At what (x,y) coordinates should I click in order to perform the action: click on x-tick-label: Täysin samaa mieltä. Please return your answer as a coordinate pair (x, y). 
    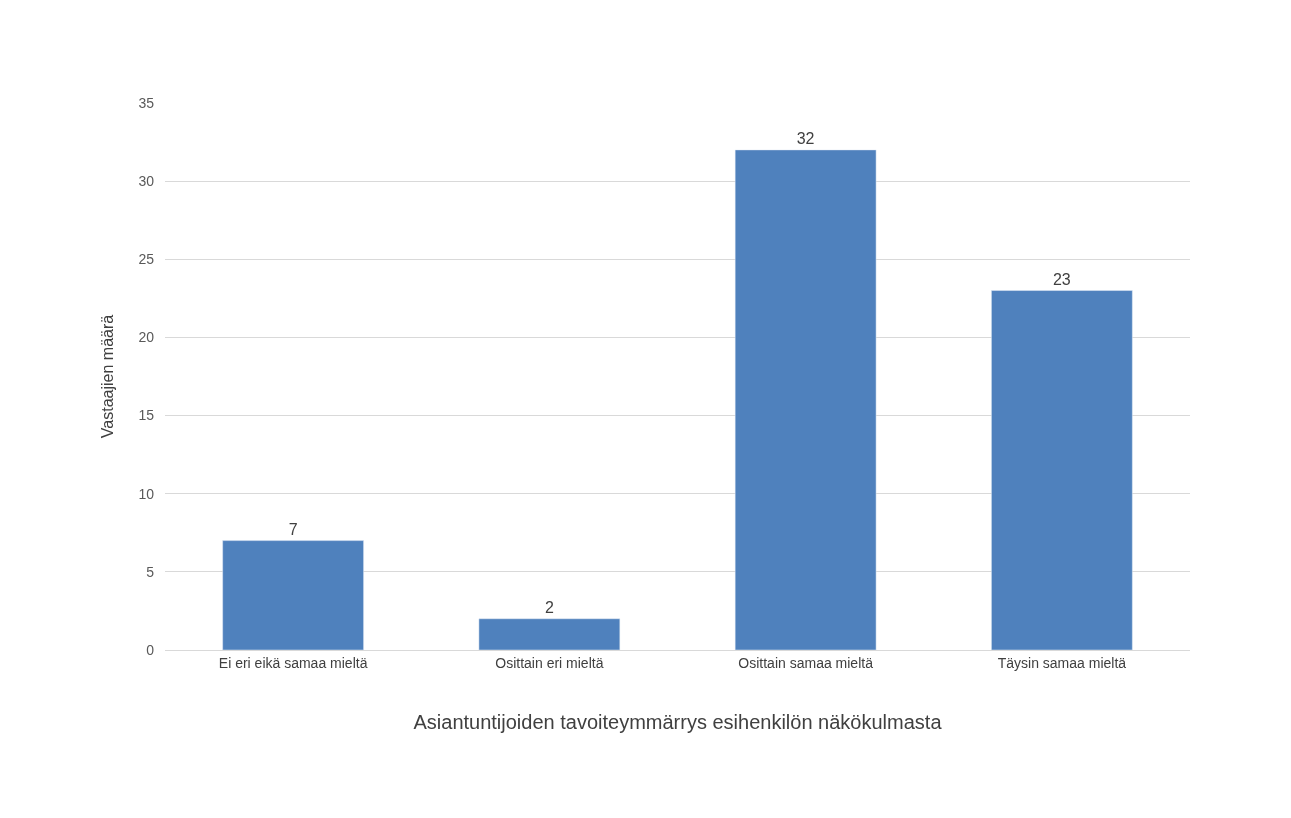
    Looking at the image, I should click on (1062, 662).